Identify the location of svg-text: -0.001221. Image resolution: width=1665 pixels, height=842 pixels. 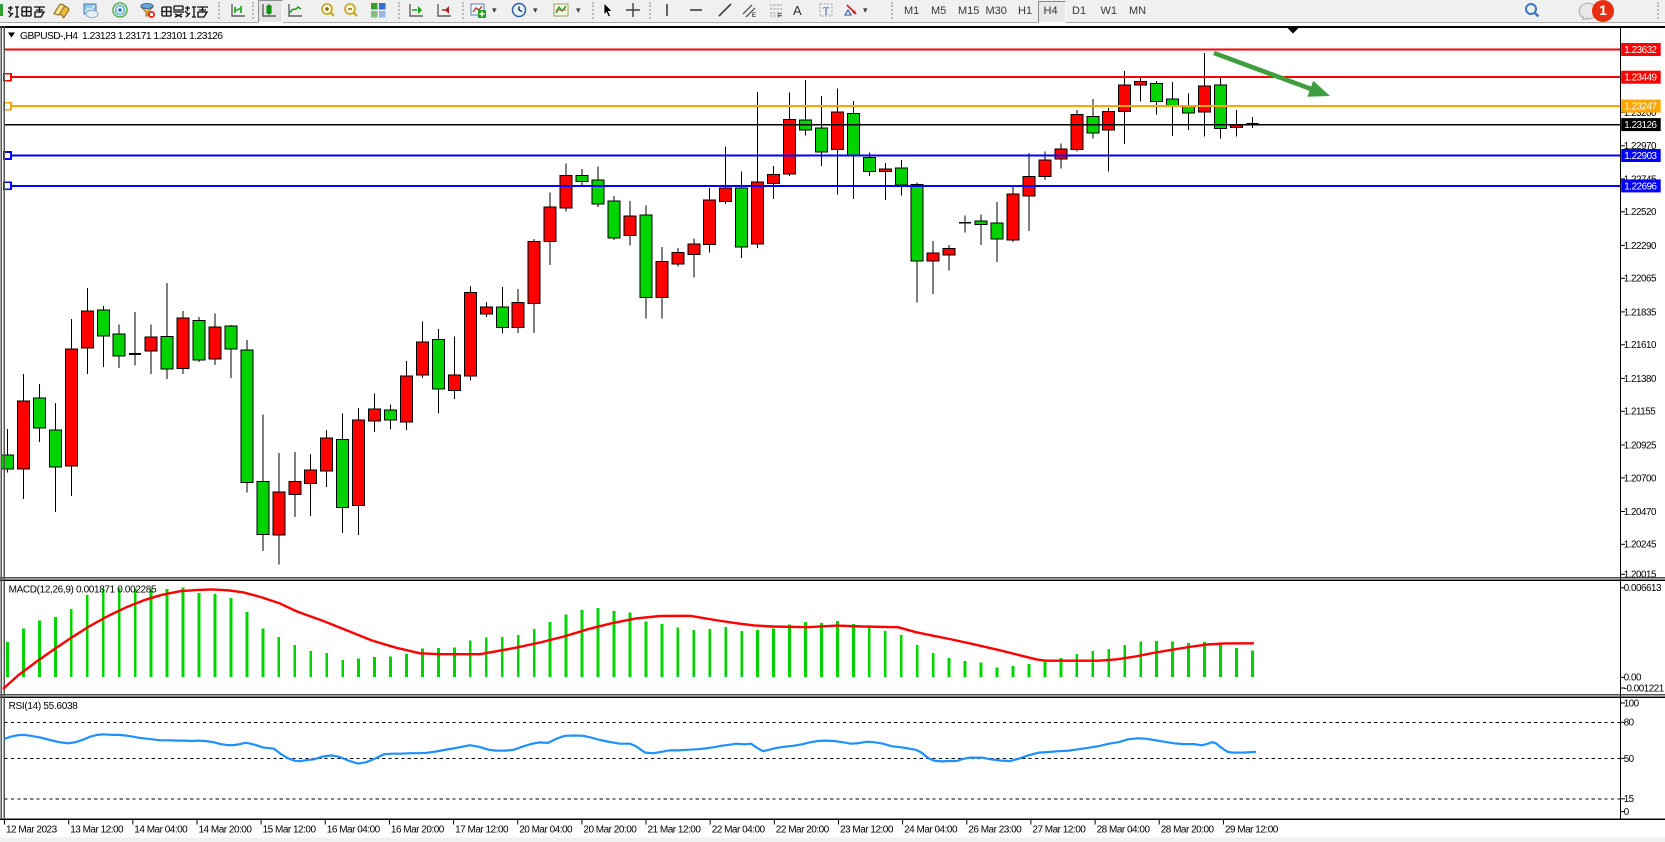
(1644, 688).